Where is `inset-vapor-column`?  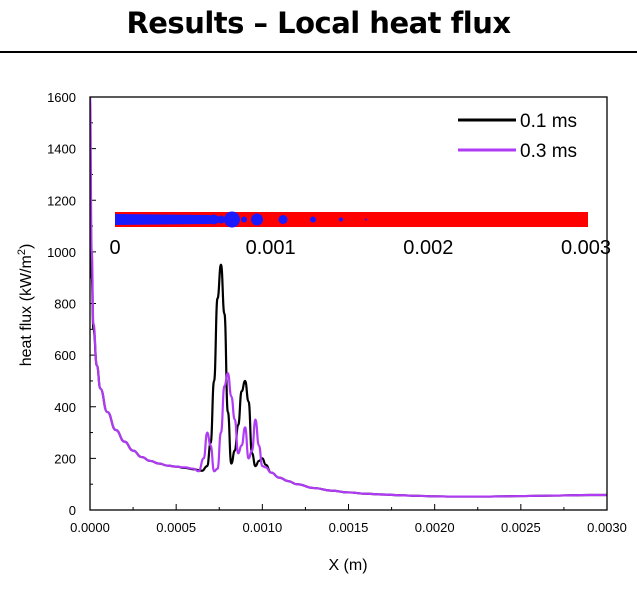 inset-vapor-column is located at coordinates (165, 219).